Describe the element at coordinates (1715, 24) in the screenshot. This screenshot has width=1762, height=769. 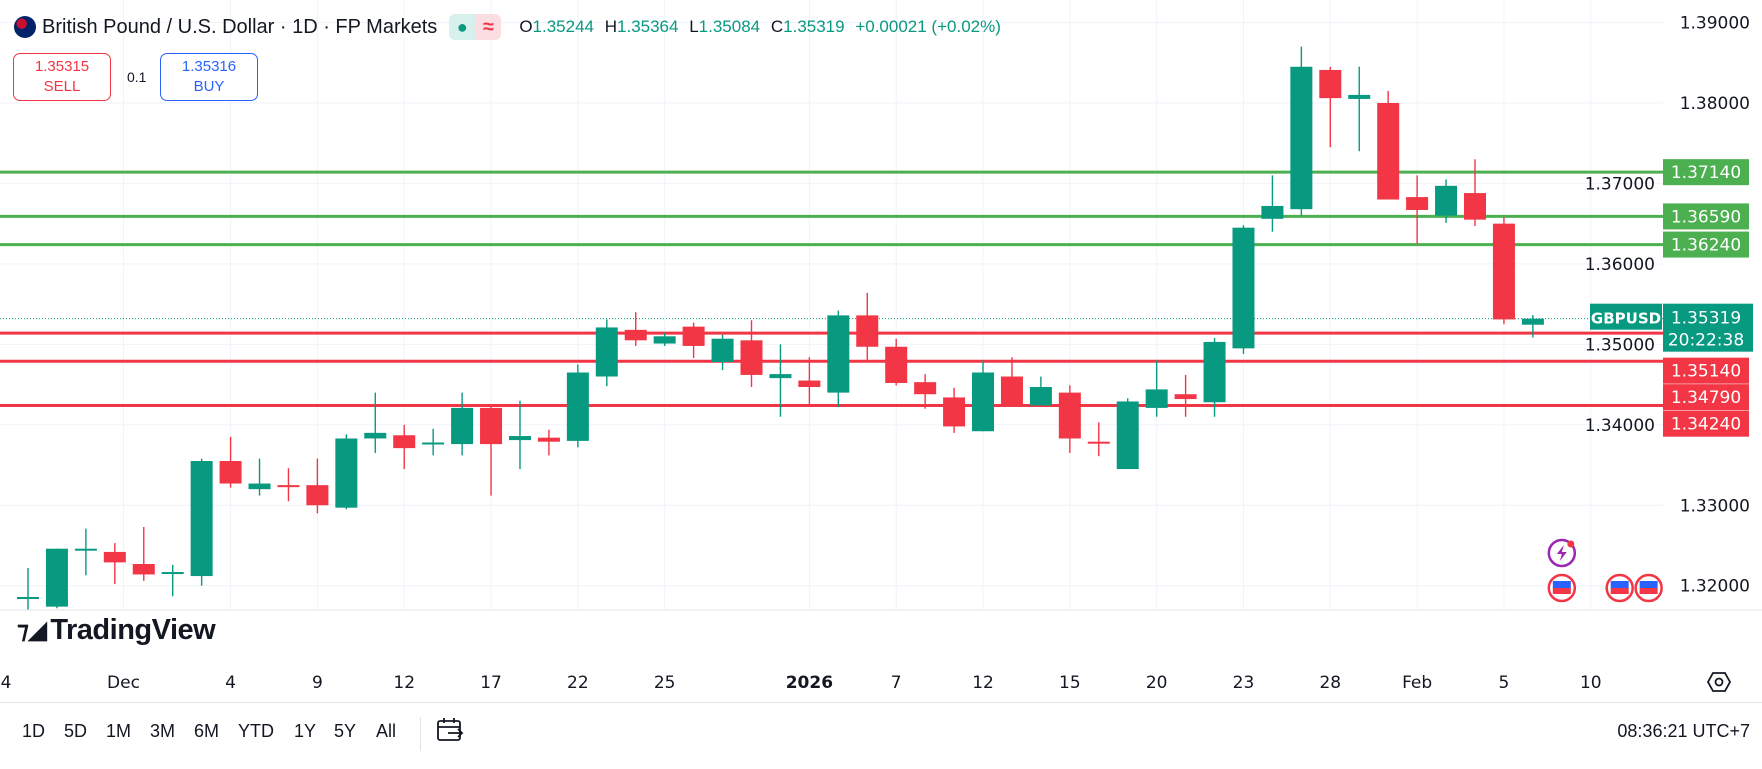
I see `price-tick-label: 1.39000` at that location.